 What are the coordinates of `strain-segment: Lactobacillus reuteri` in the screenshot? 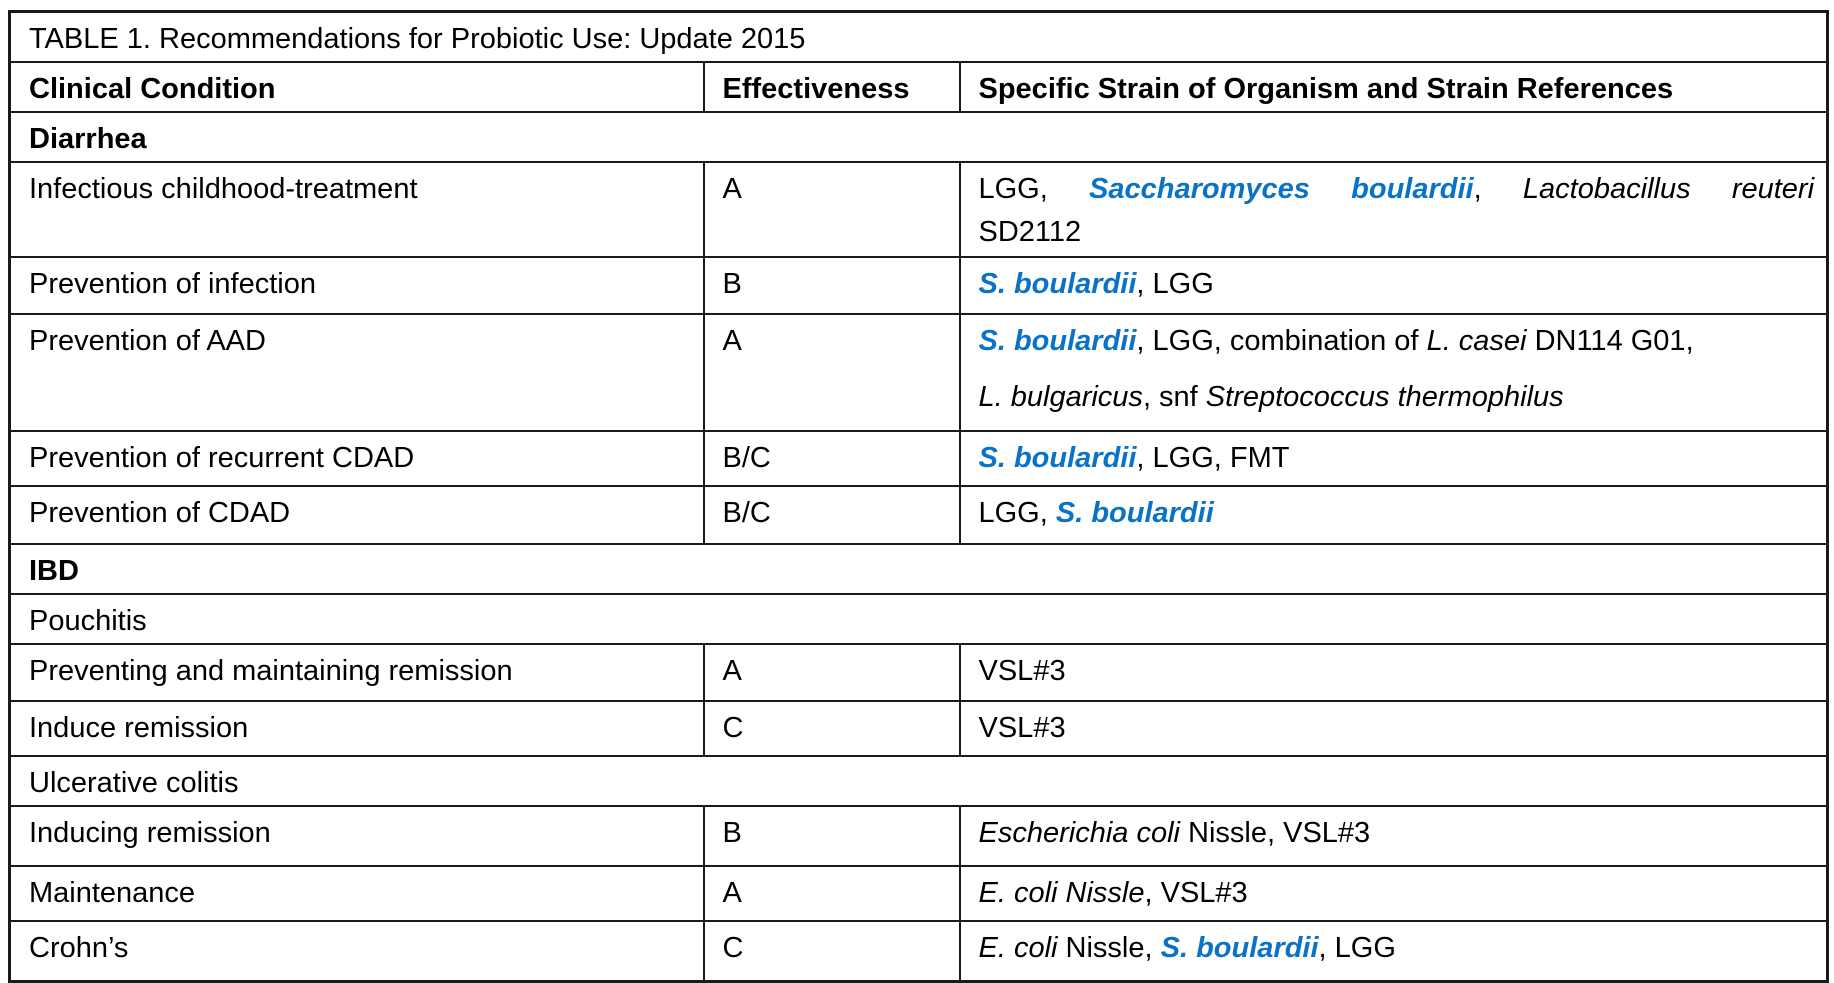 It's located at (1668, 189).